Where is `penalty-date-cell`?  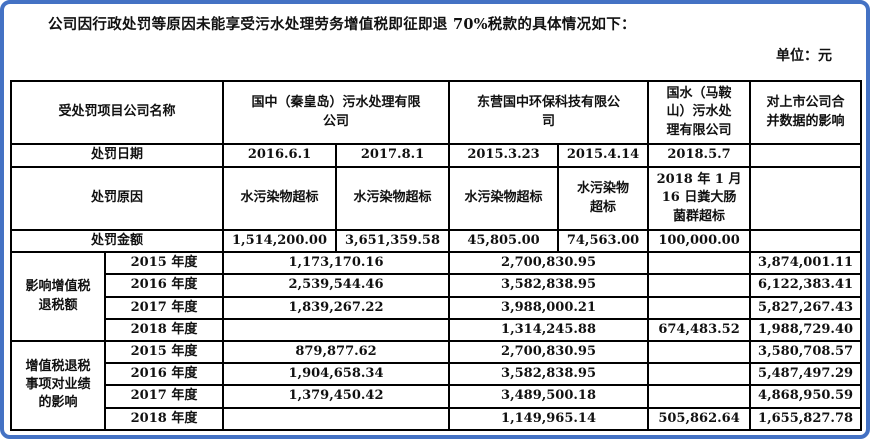
penalty-date-cell is located at coordinates (806, 155).